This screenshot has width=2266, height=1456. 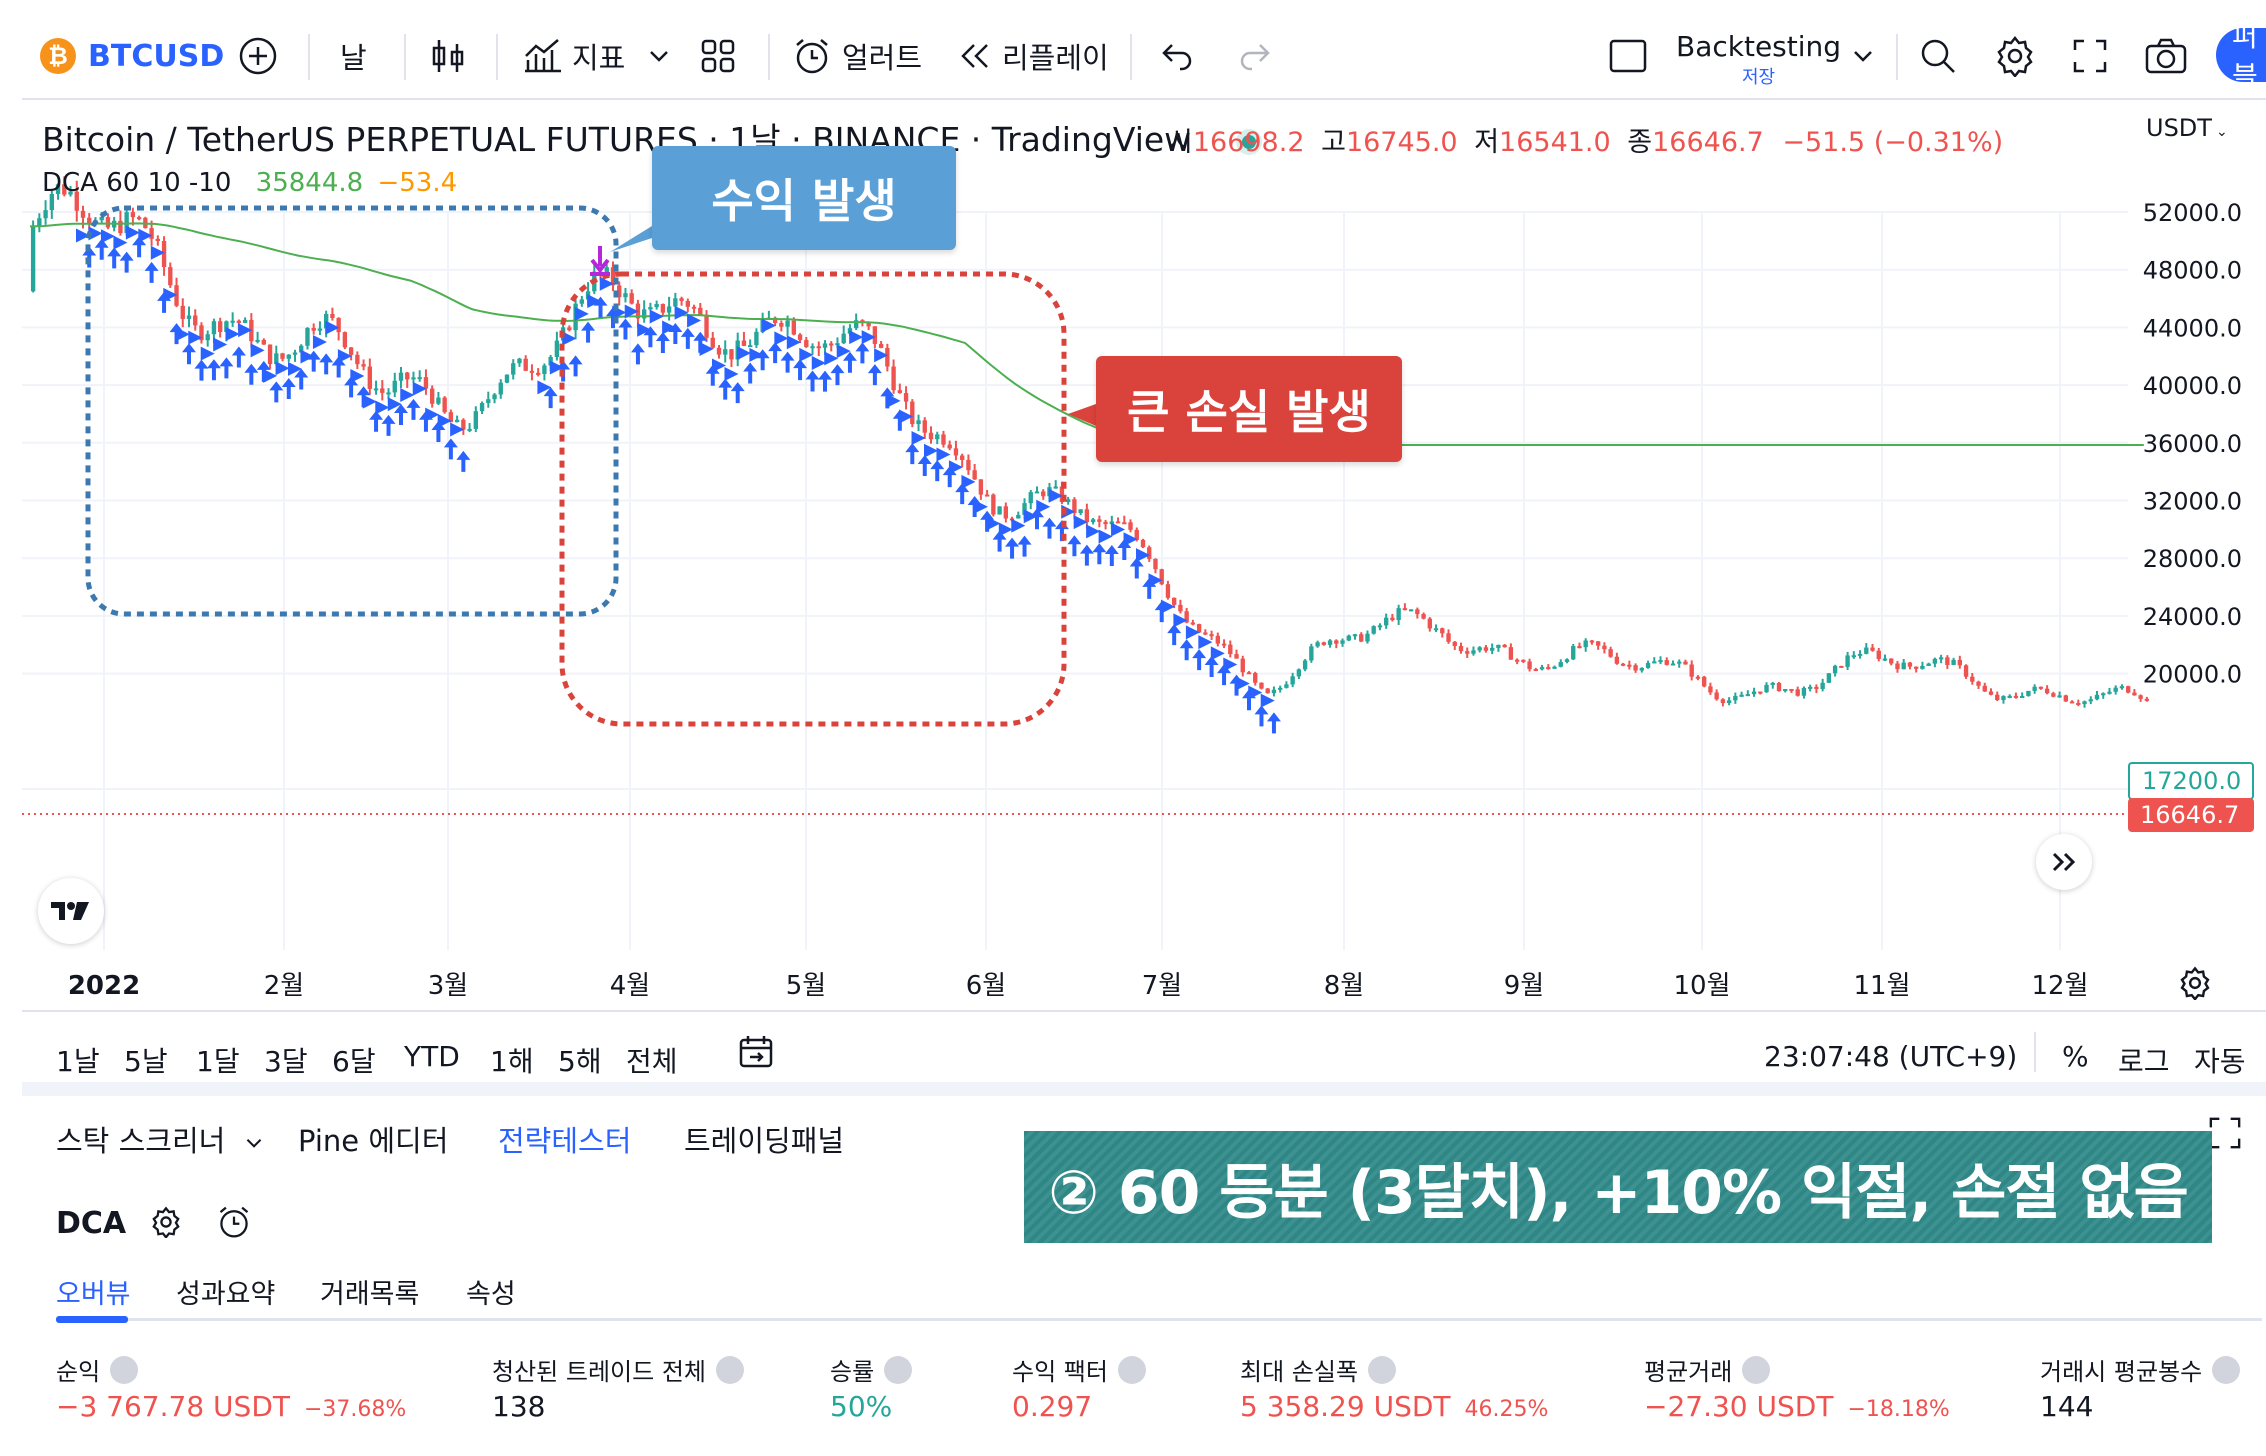 I want to click on tab-pine-editor: Pine 에디터, so click(x=373, y=1141).